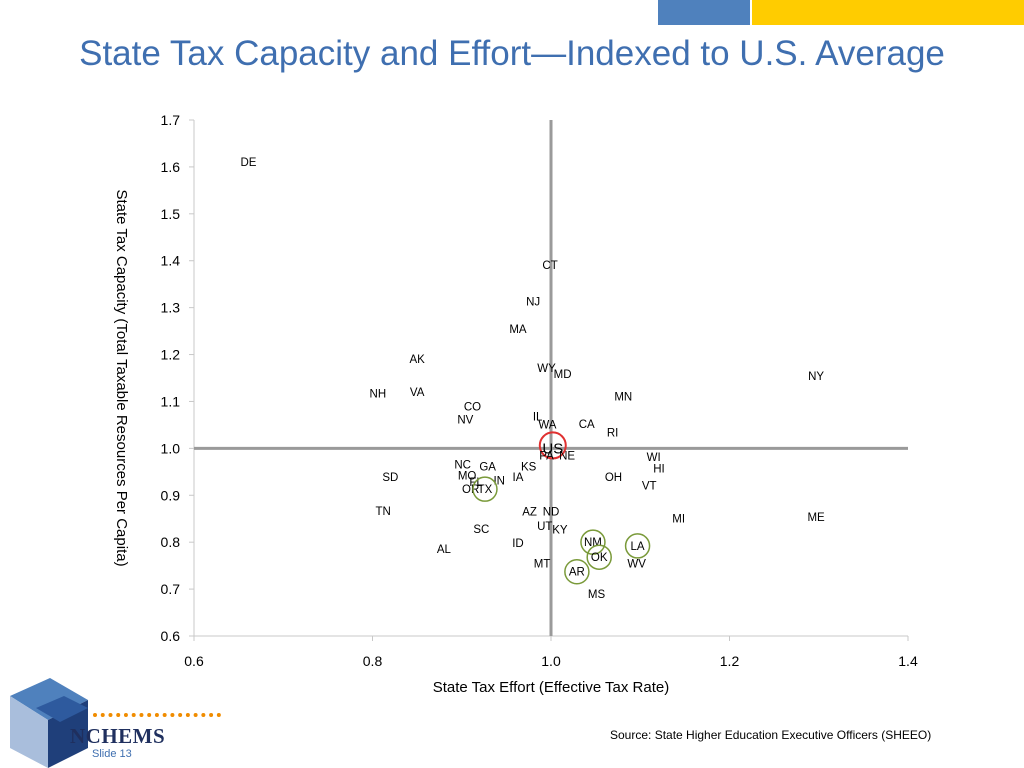  I want to click on y-tick-label: 1.7, so click(171, 120).